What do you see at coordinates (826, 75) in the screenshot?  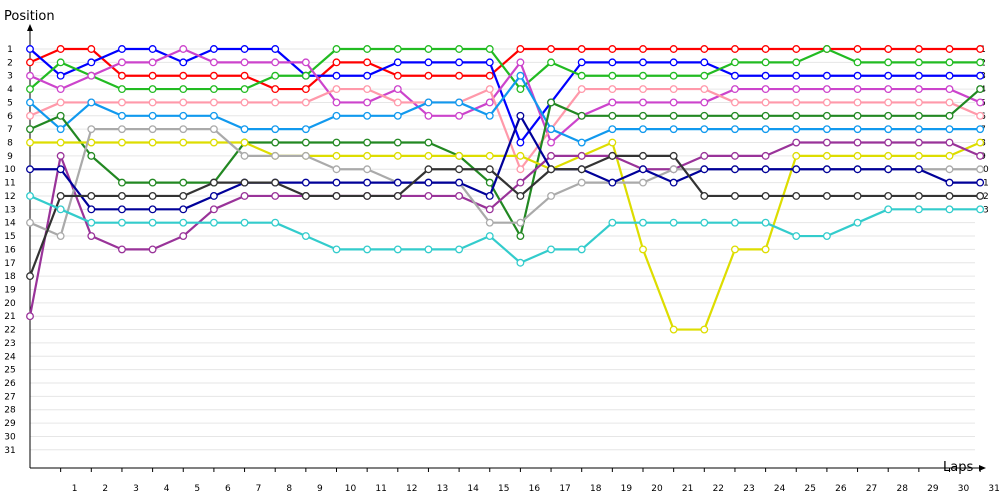 I see `data-point-s2-lap26` at bounding box center [826, 75].